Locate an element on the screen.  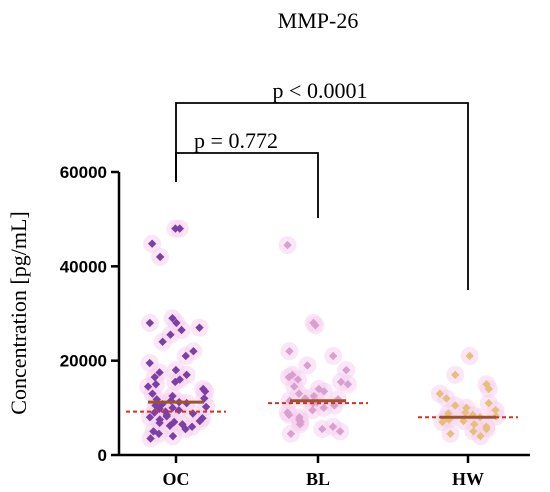
y-axis-label: Concentration [pg/mL] is located at coordinates (18, 312).